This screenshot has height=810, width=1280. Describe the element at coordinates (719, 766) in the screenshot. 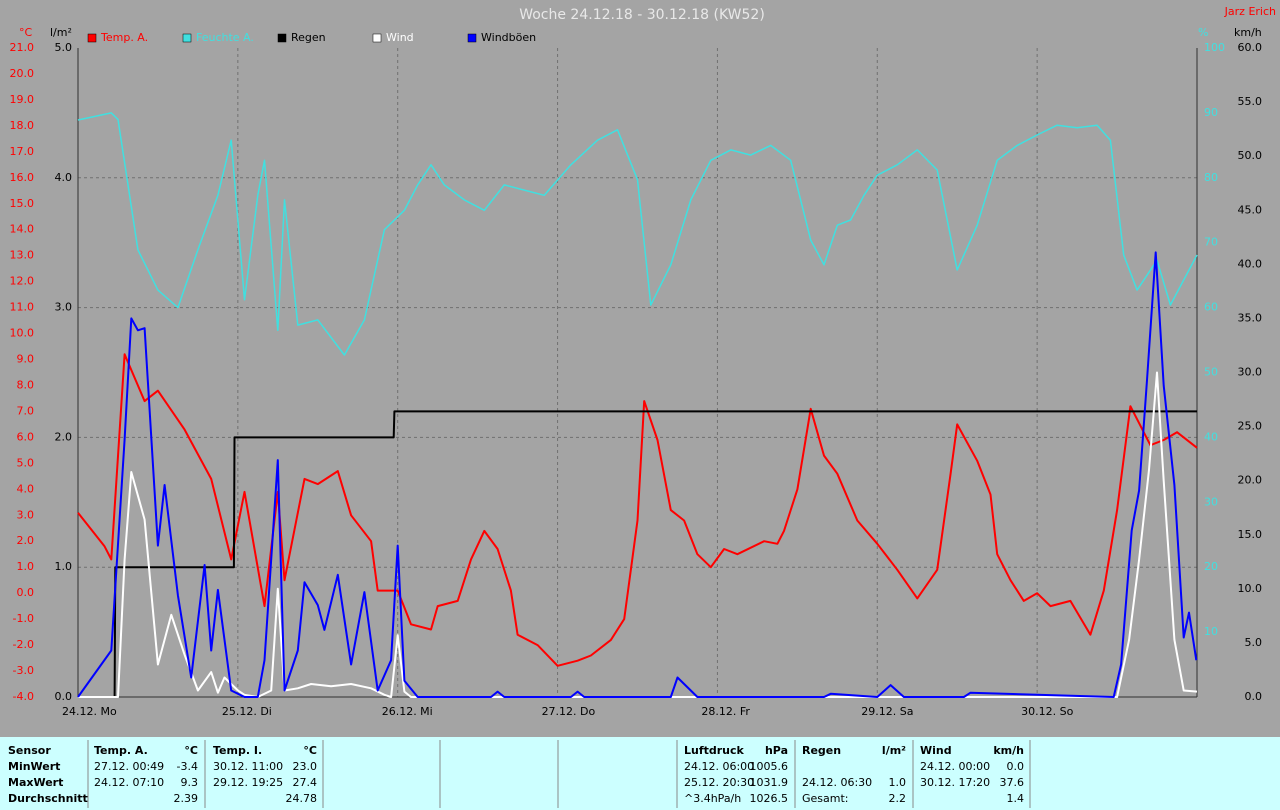

I see `cell-time: 24.12. 06:00` at that location.